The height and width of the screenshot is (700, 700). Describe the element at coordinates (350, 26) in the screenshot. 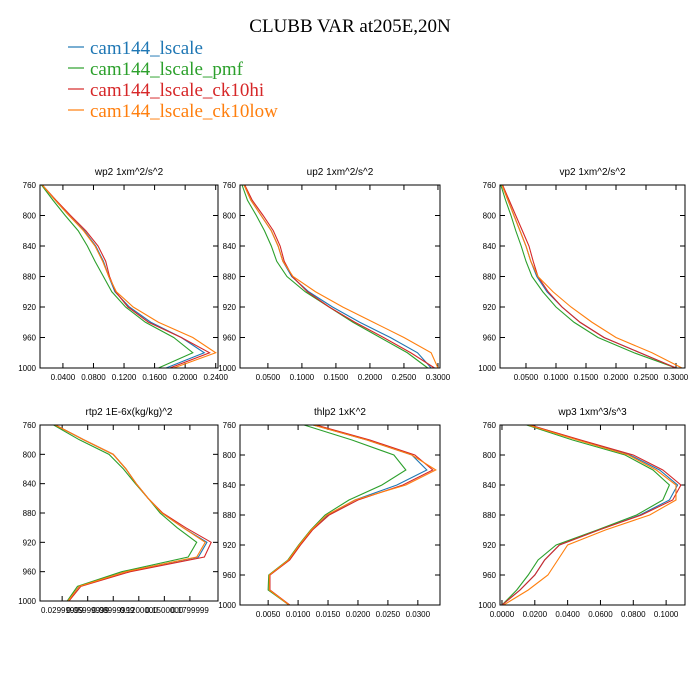

I see `figure-title: CLUBB VAR at205E,20N` at that location.